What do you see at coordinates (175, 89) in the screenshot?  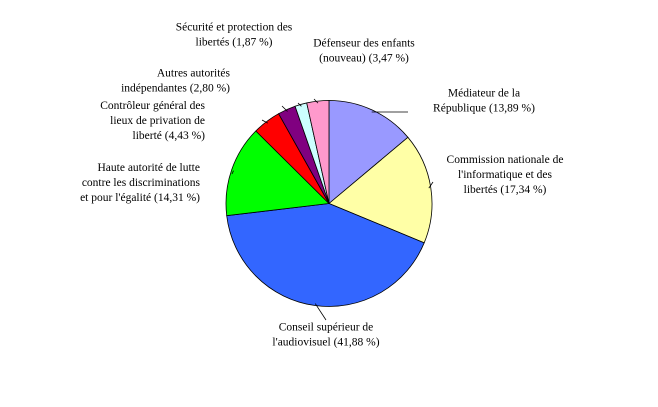 I see `slice-label-line: indépendantes (2,80 %)` at bounding box center [175, 89].